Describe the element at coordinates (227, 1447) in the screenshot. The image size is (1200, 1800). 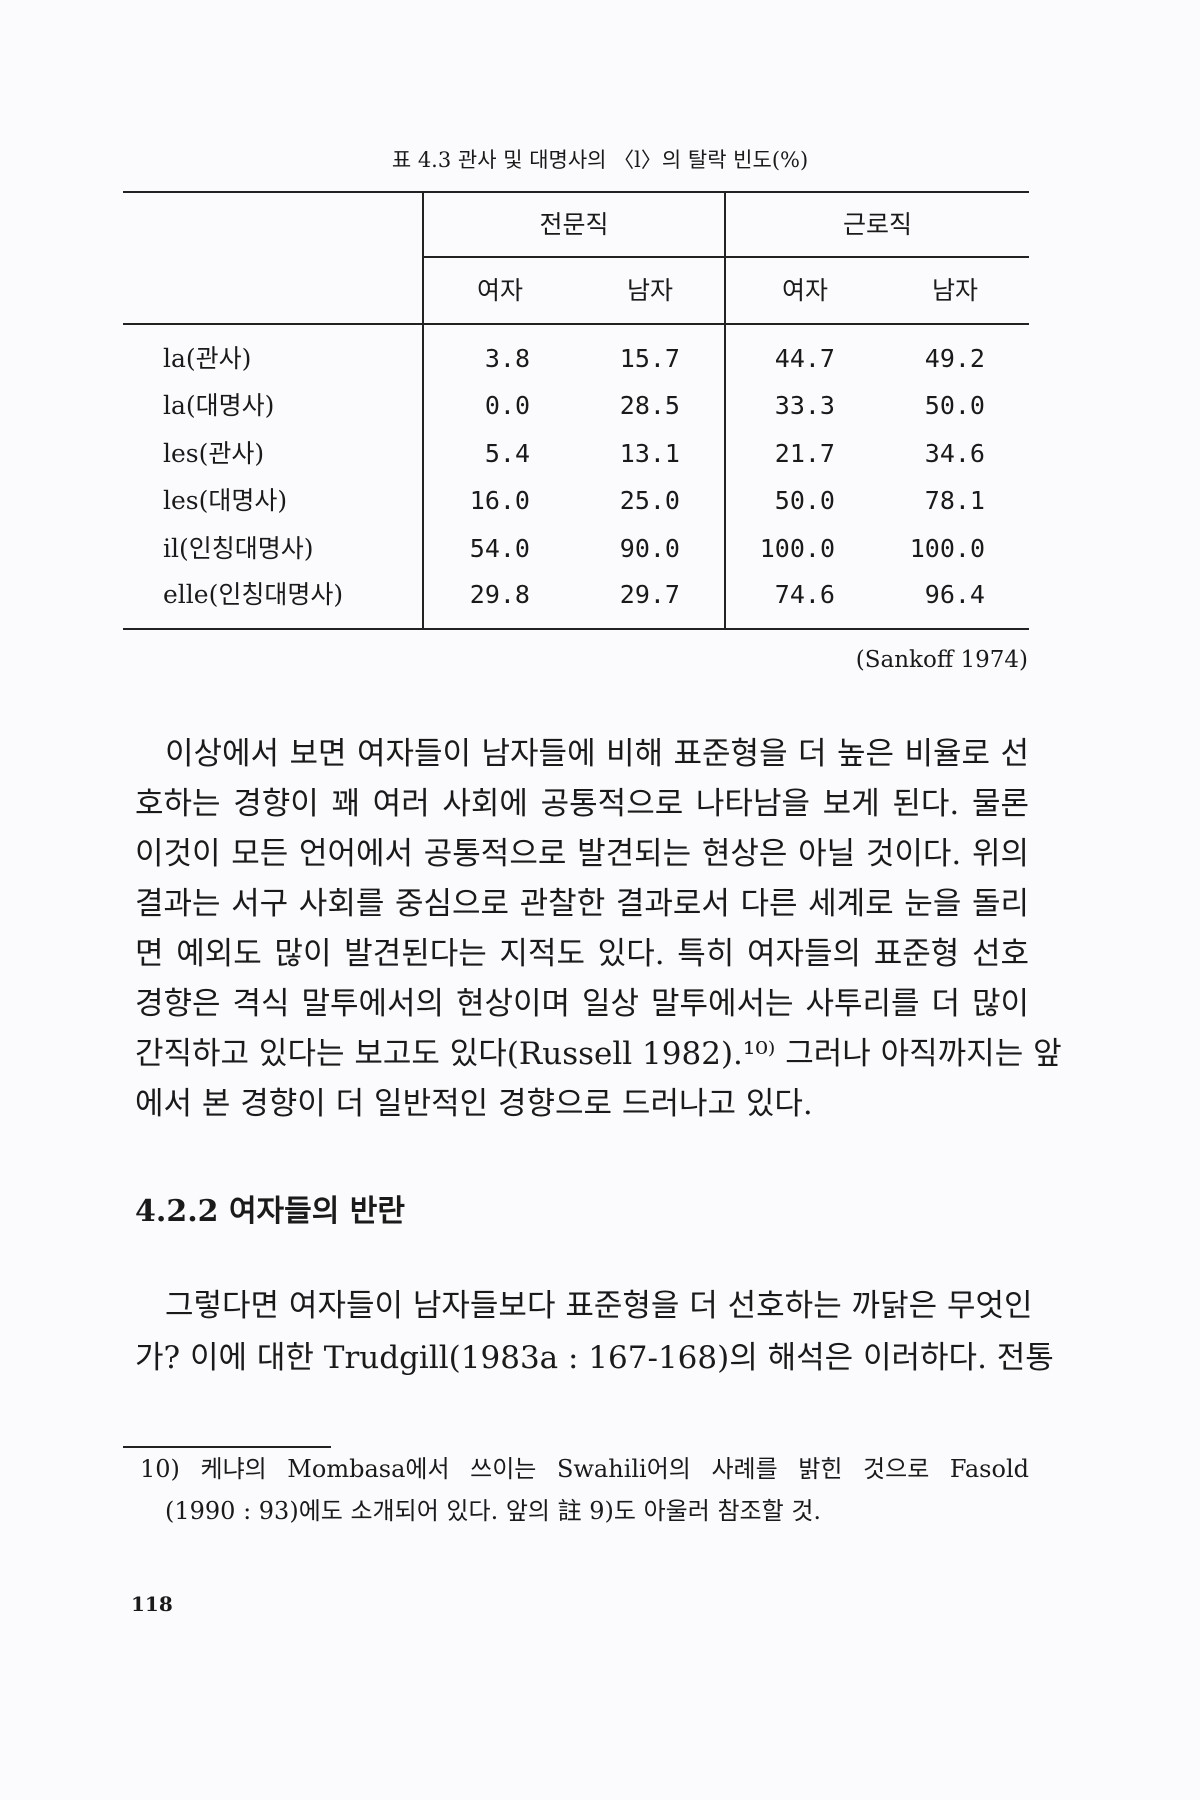
I see `footnote-rule` at that location.